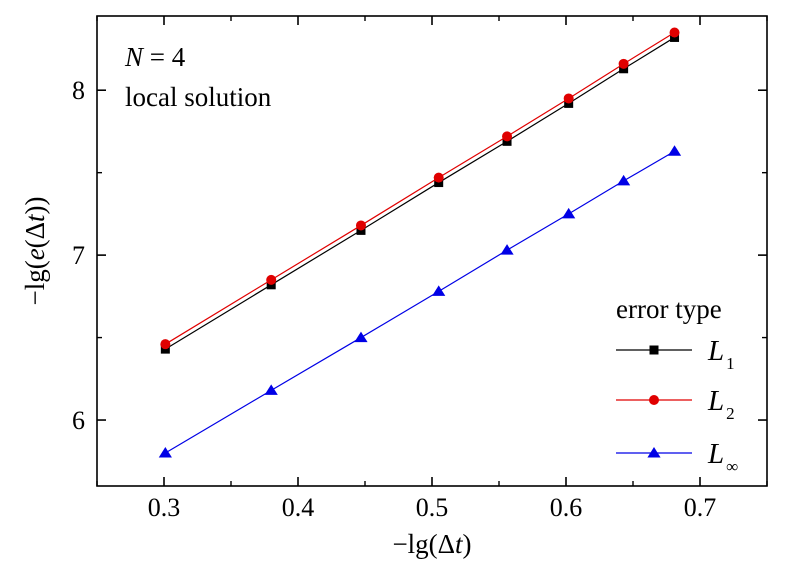 Image resolution: width=793 pixels, height=561 pixels. What do you see at coordinates (677, 457) in the screenshot?
I see `legend-entry-3: L ∞` at bounding box center [677, 457].